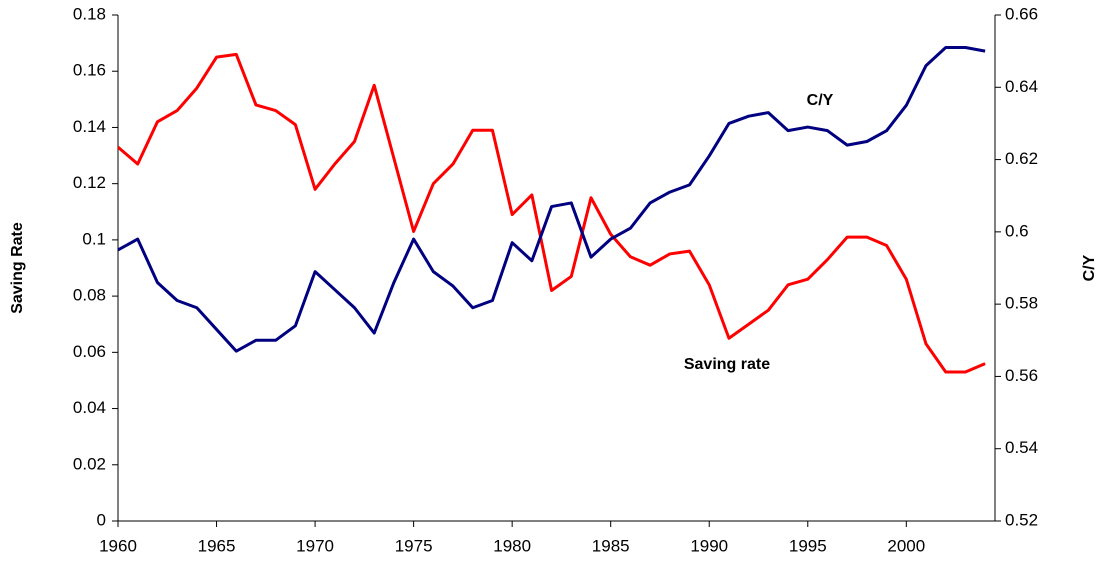 This screenshot has width=1103, height=574. What do you see at coordinates (611, 545) in the screenshot?
I see `x-tick-label: 1985` at bounding box center [611, 545].